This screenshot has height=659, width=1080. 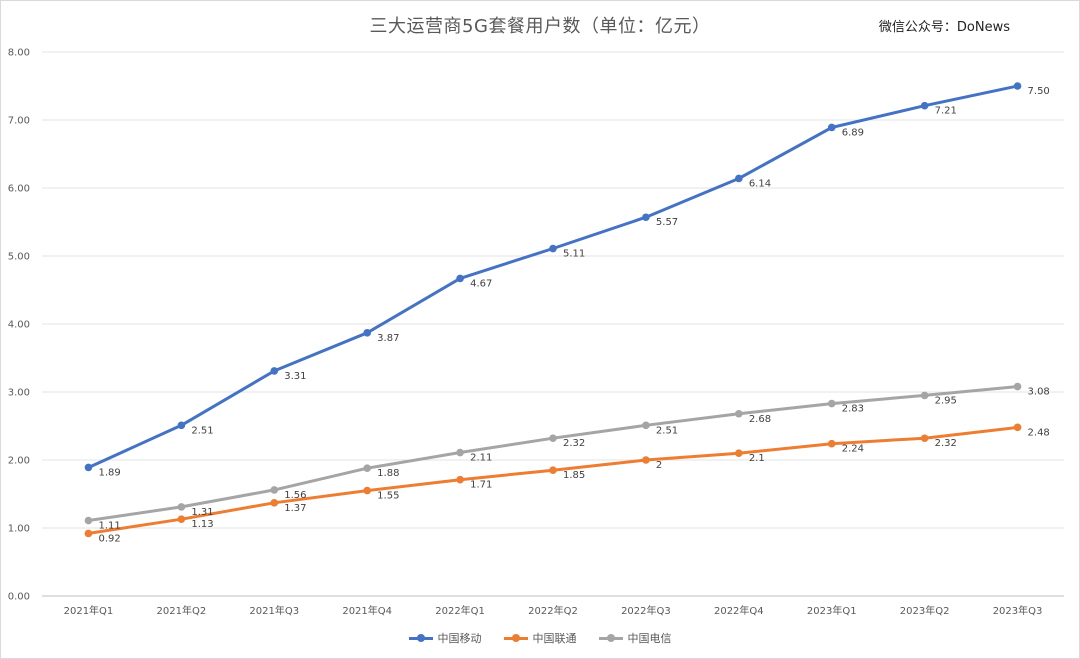 I want to click on y-axis-ticks: 0.00 1.00 2.00 3.00 4.00 5.00 6.00 7.00 8.00, so click(x=19, y=325).